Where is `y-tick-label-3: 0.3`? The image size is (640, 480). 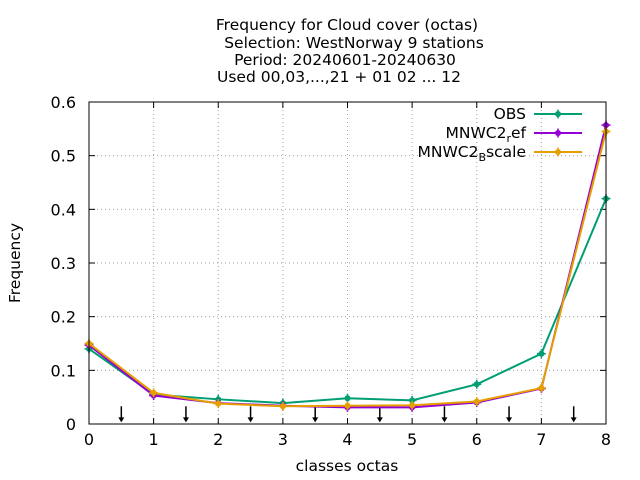
y-tick-label-3: 0.3 is located at coordinates (63, 263).